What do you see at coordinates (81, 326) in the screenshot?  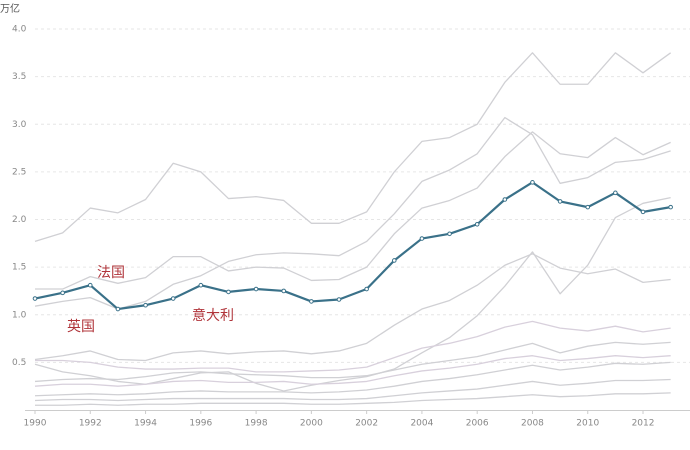 I see `annotation: 英国` at bounding box center [81, 326].